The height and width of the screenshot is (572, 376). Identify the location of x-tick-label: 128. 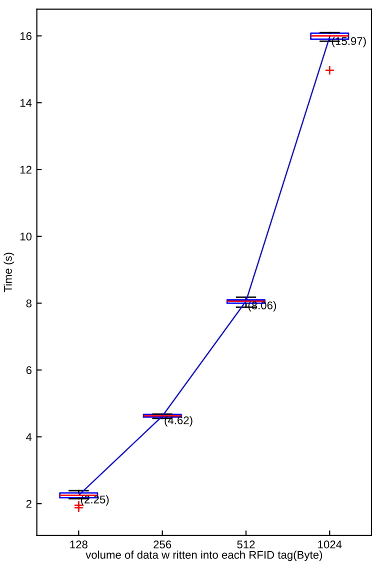
(79, 544).